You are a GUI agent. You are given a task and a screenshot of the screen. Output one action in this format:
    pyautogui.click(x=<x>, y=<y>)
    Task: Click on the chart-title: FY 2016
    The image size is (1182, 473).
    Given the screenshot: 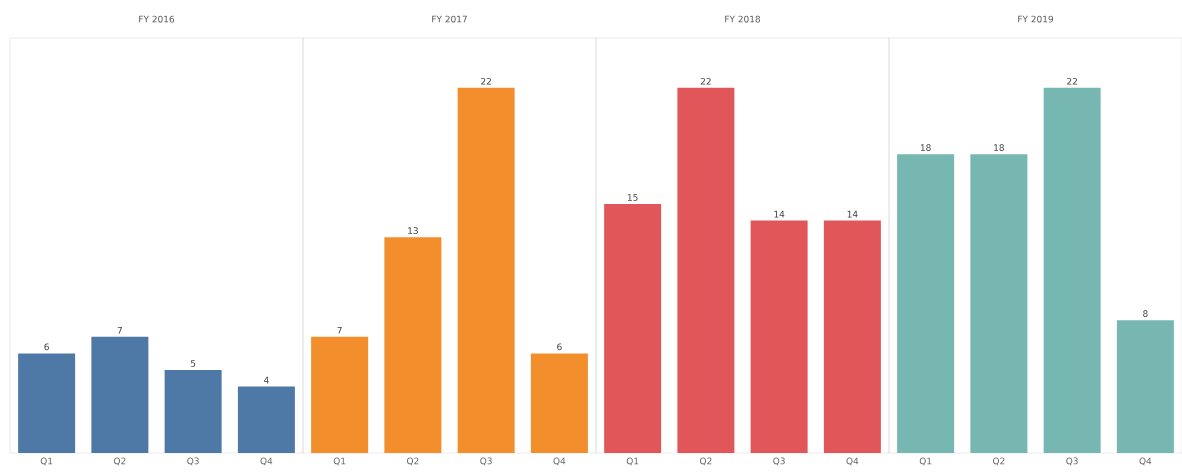 What is the action you would take?
    pyautogui.click(x=157, y=19)
    